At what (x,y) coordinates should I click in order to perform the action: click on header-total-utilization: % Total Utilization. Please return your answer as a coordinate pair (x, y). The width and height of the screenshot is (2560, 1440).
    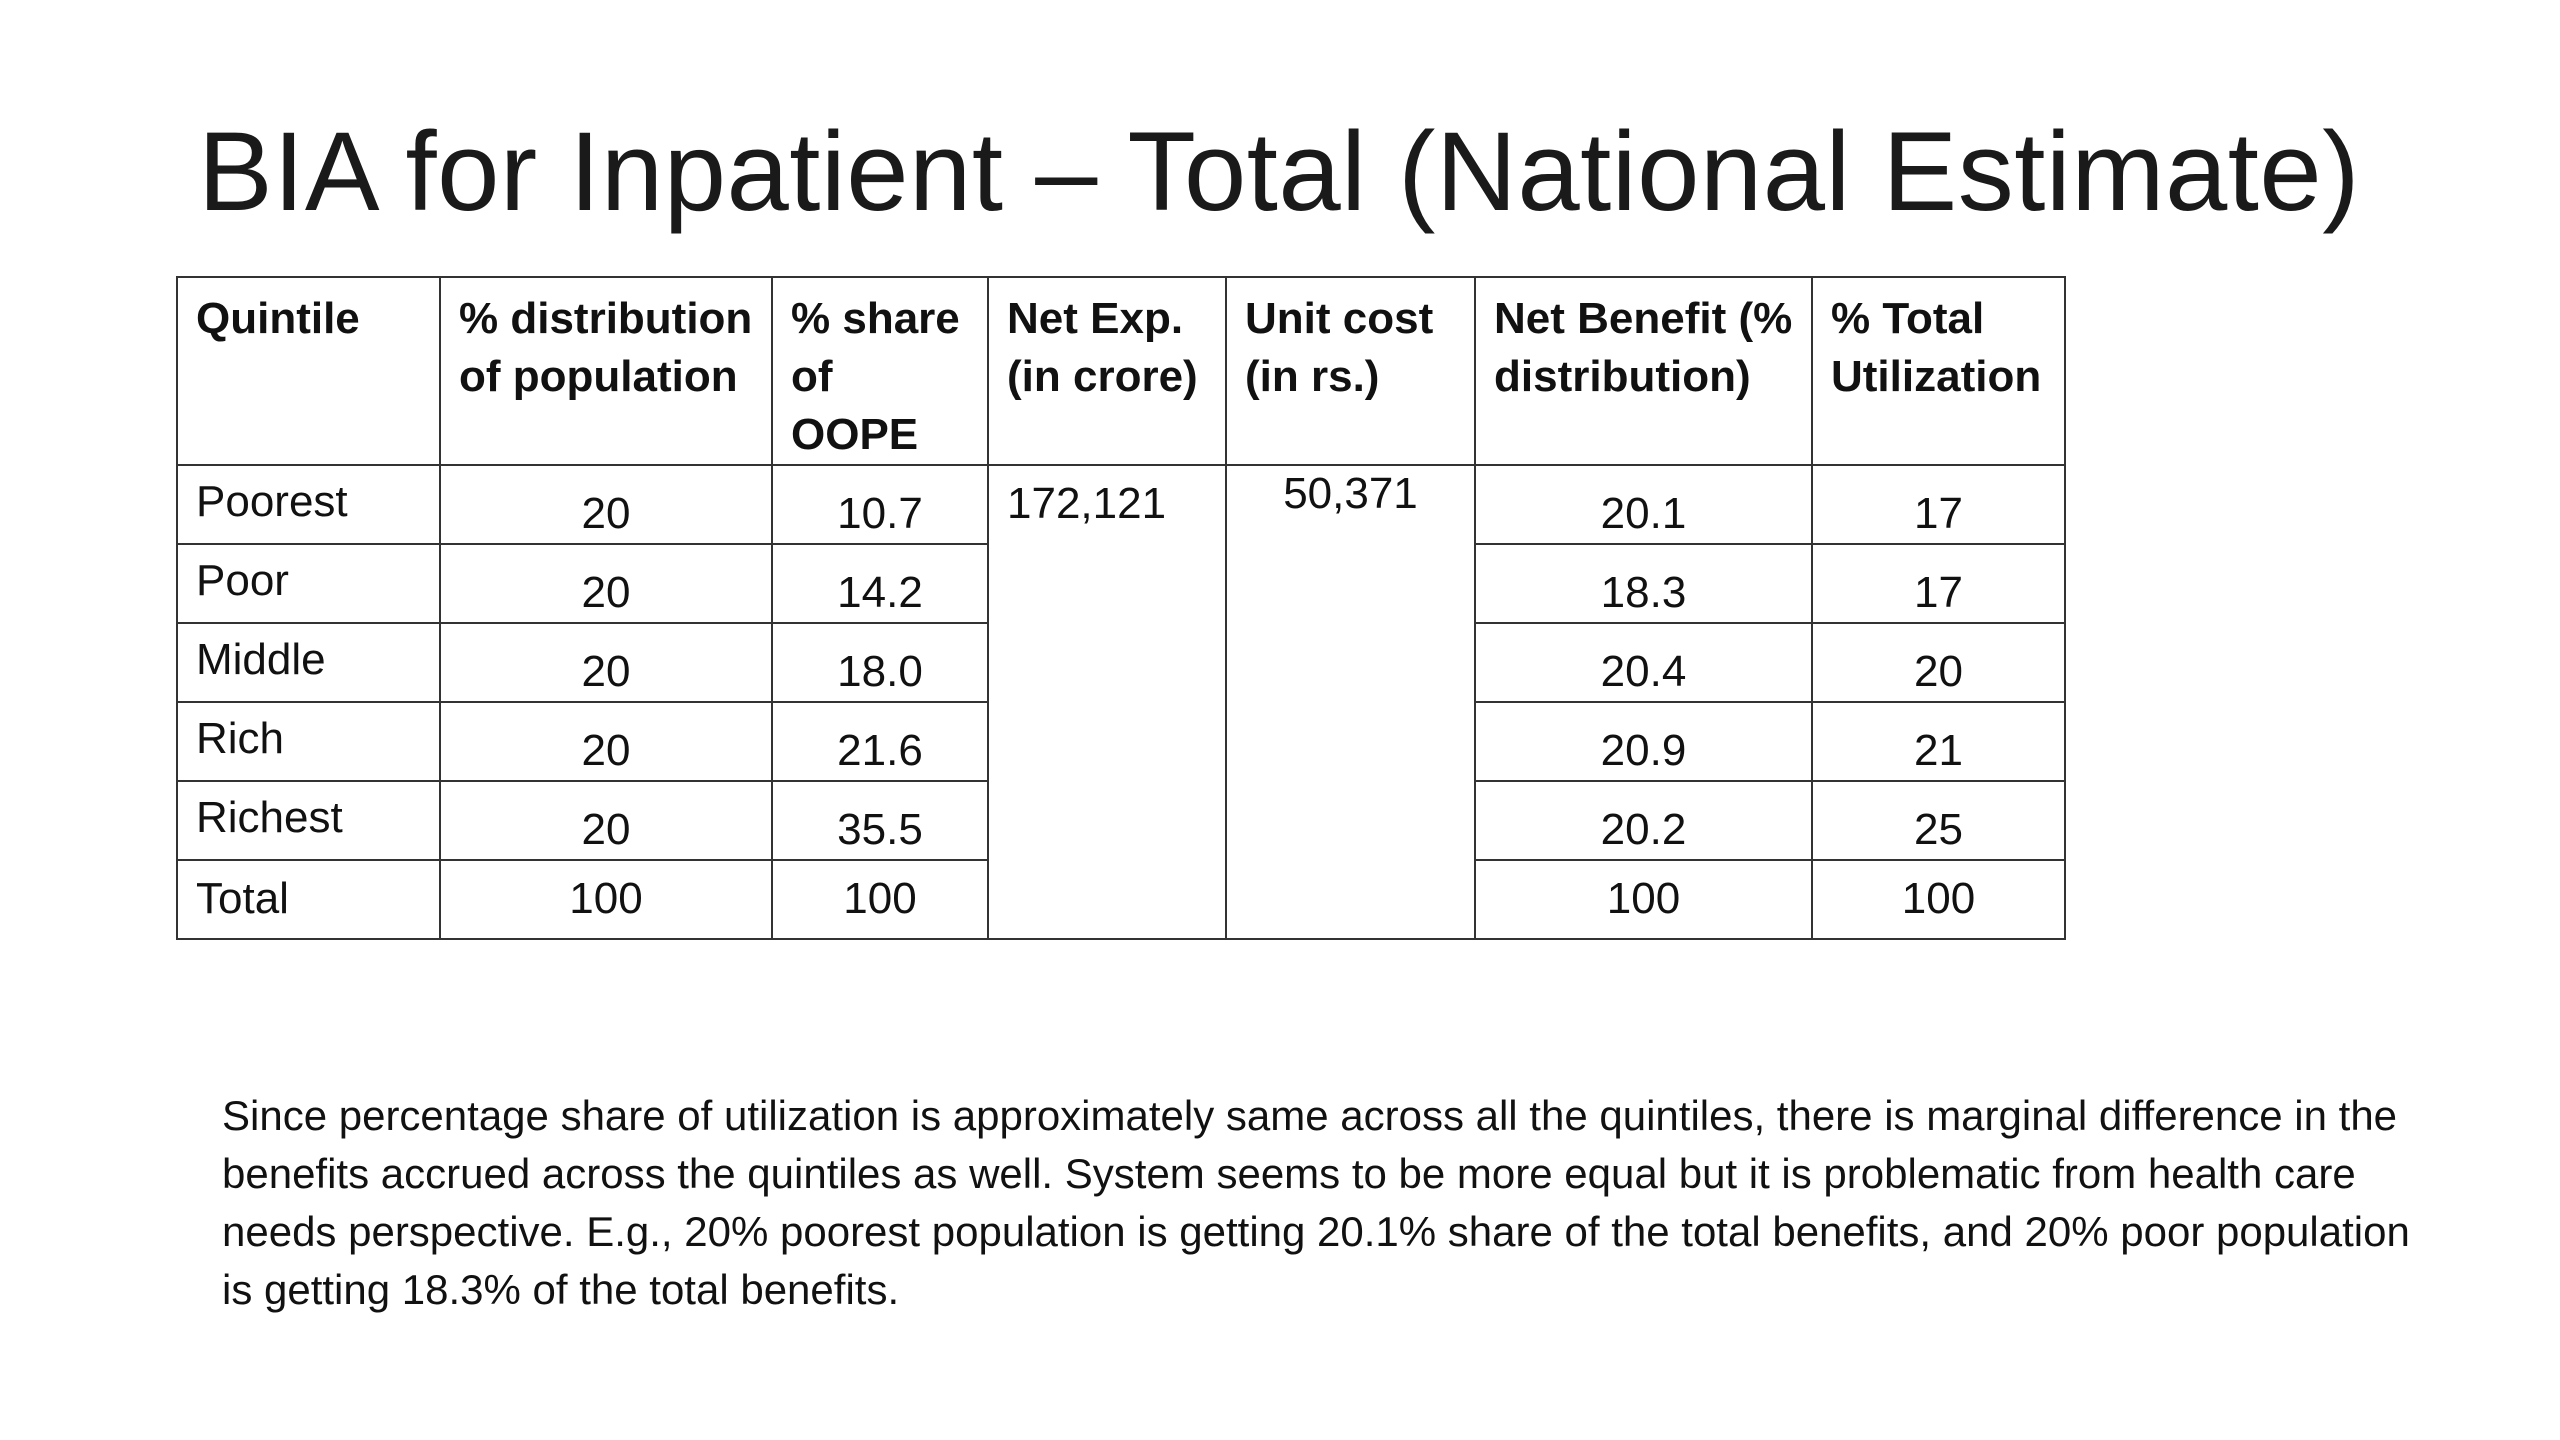
    Looking at the image, I should click on (1938, 371).